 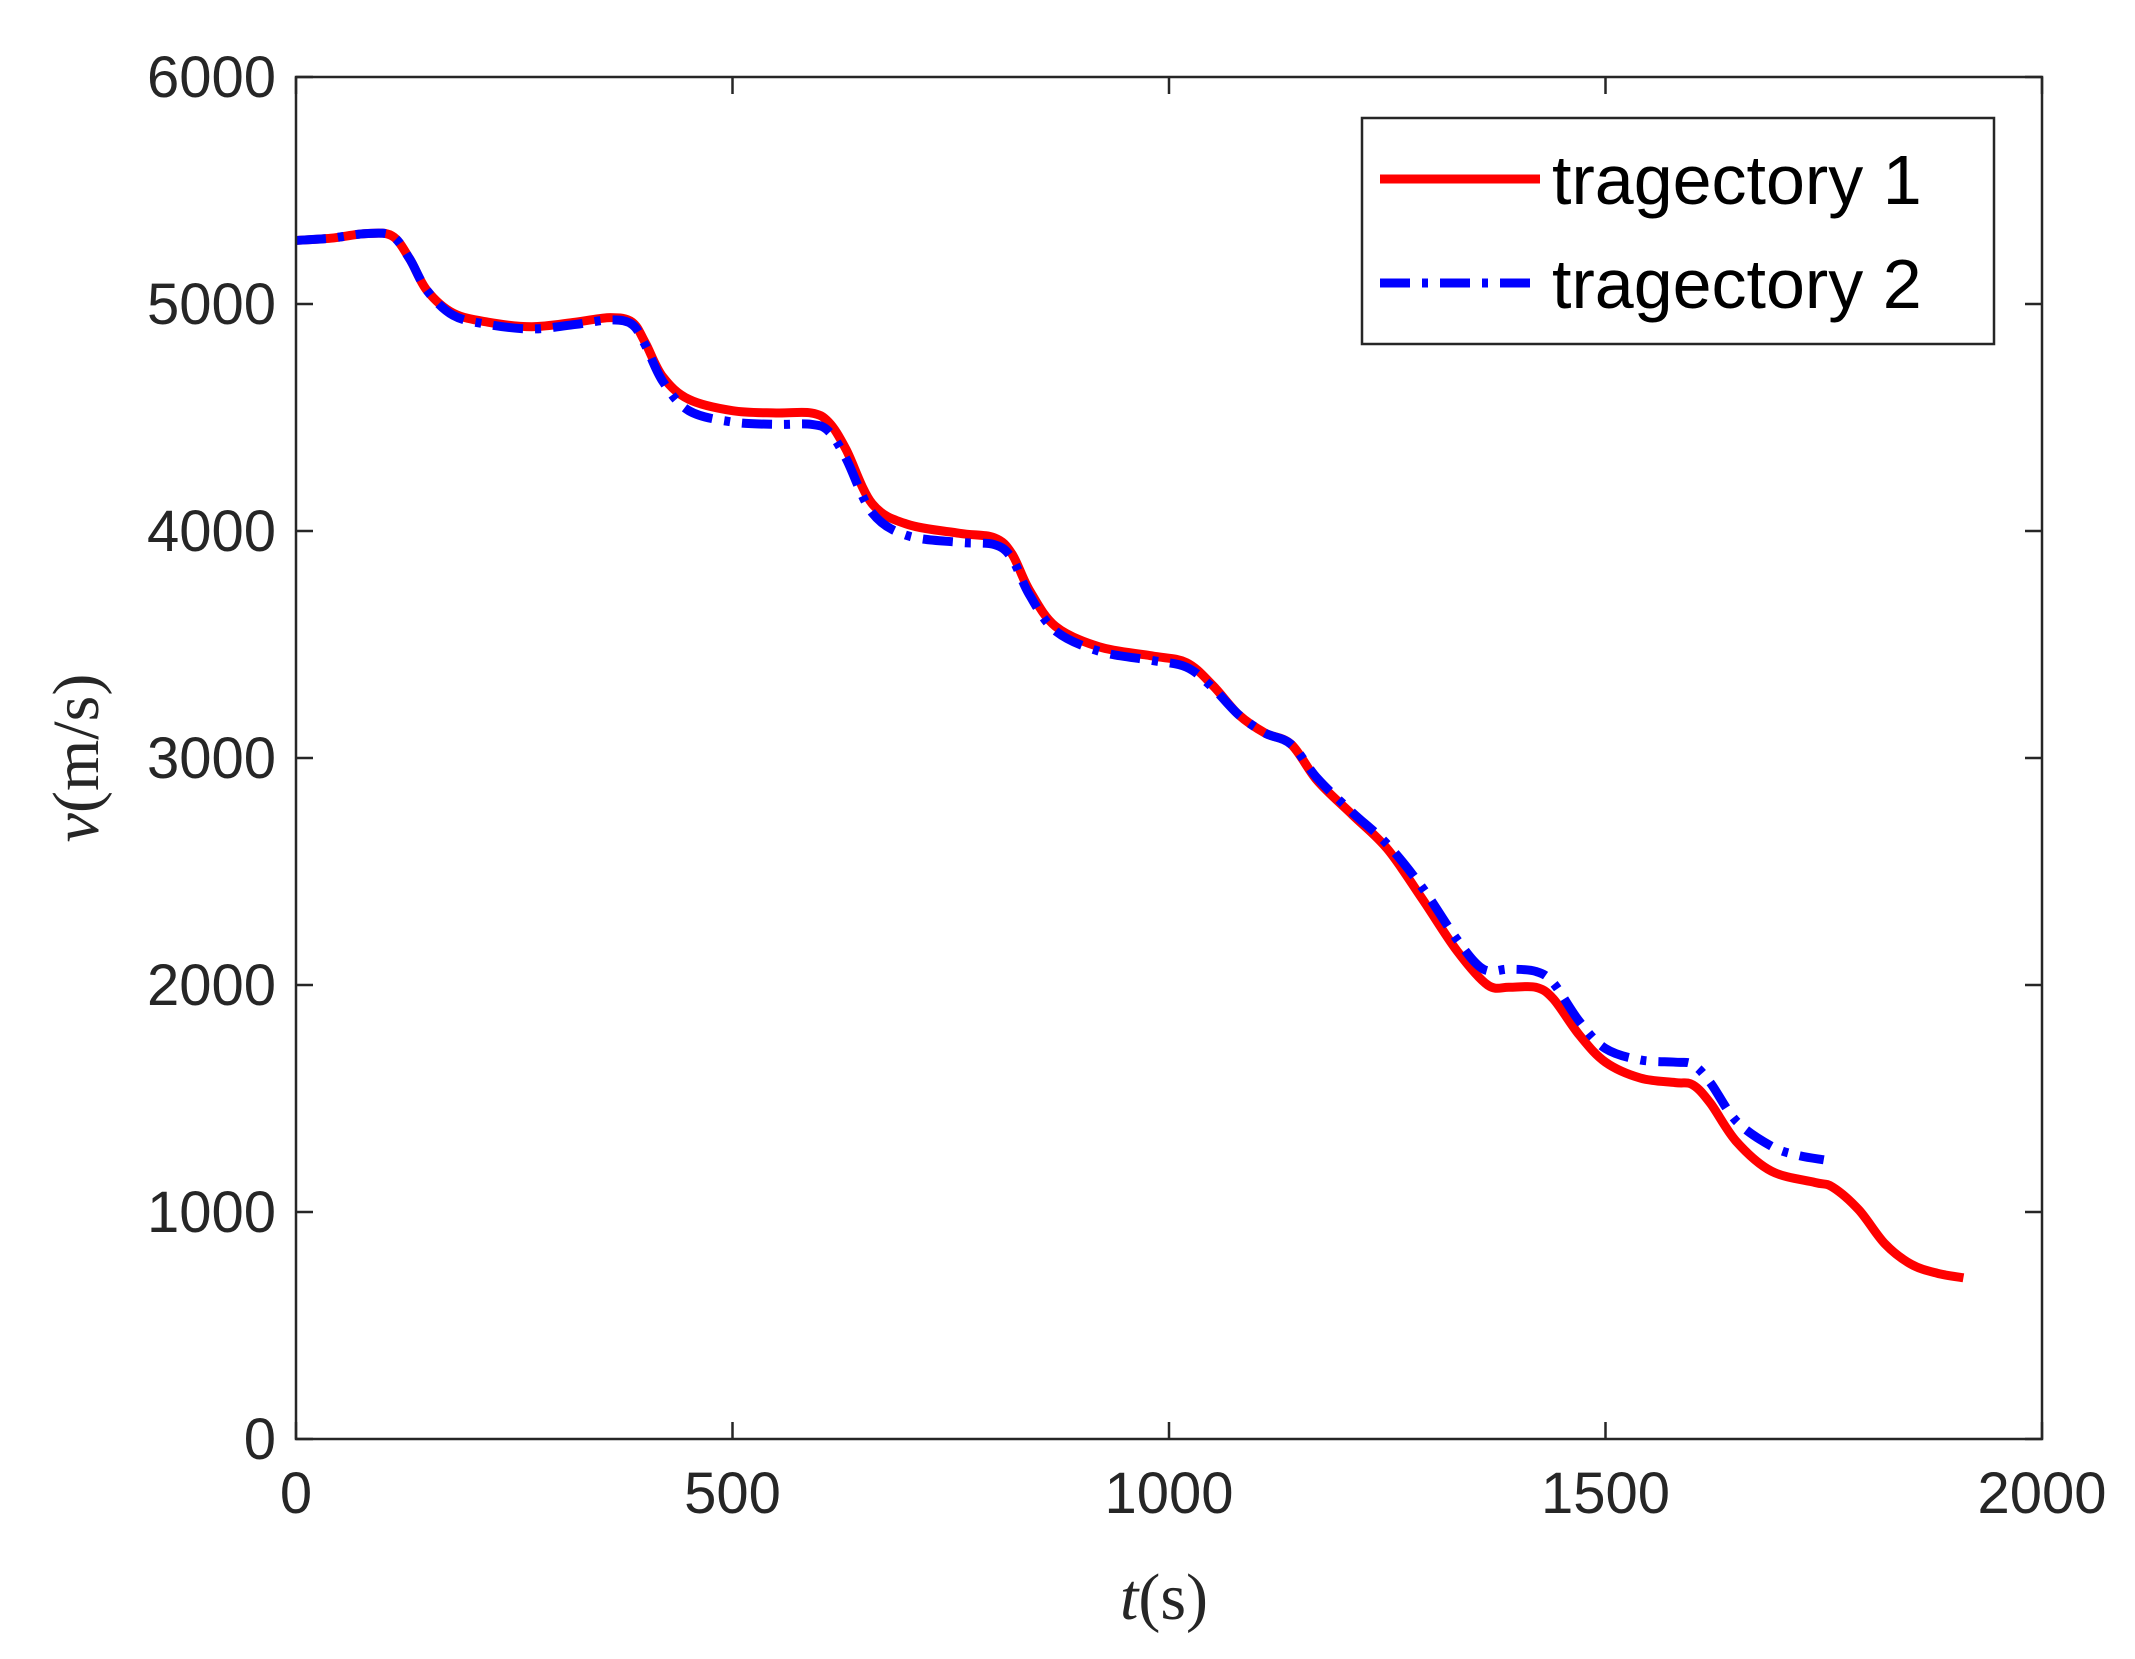 What do you see at coordinates (1168, 1493) in the screenshot?
I see `x-tick-label-1000: 1000` at bounding box center [1168, 1493].